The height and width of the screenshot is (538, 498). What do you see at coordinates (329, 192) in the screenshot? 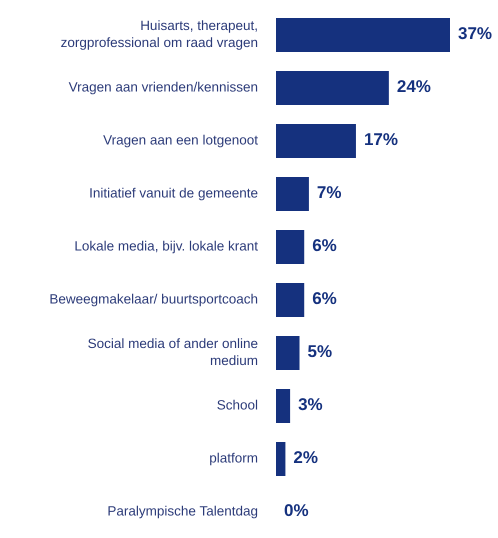
I see `data-label: 7%` at bounding box center [329, 192].